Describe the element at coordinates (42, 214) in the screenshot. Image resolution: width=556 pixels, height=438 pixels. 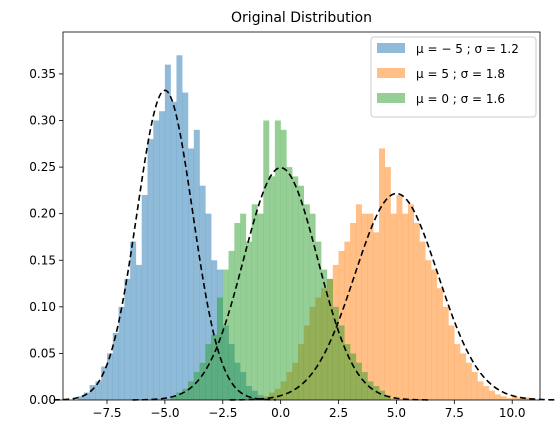
I see `y-tick-label: 0.20` at that location.